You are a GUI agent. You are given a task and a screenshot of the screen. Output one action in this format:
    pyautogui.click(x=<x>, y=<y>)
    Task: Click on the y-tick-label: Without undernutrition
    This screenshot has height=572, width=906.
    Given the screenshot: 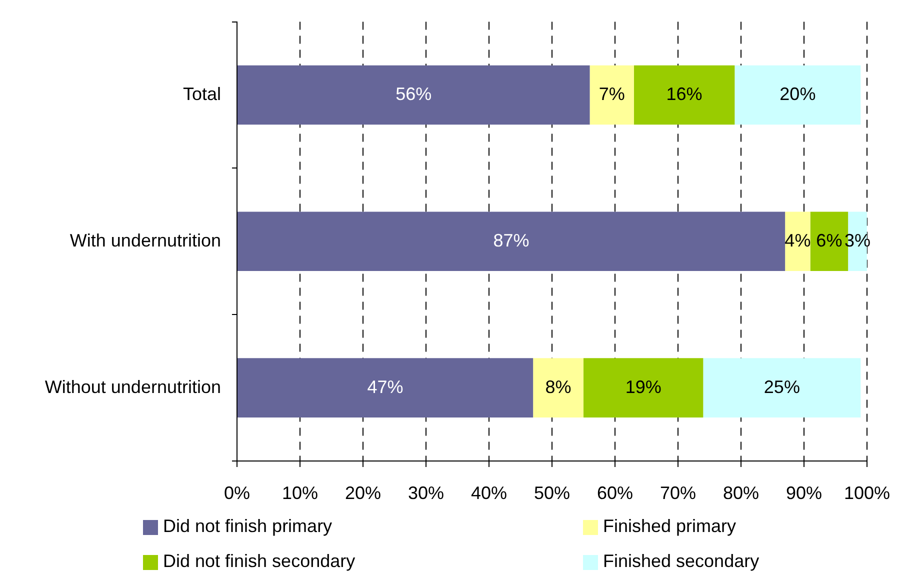 What is the action you would take?
    pyautogui.click(x=132, y=386)
    